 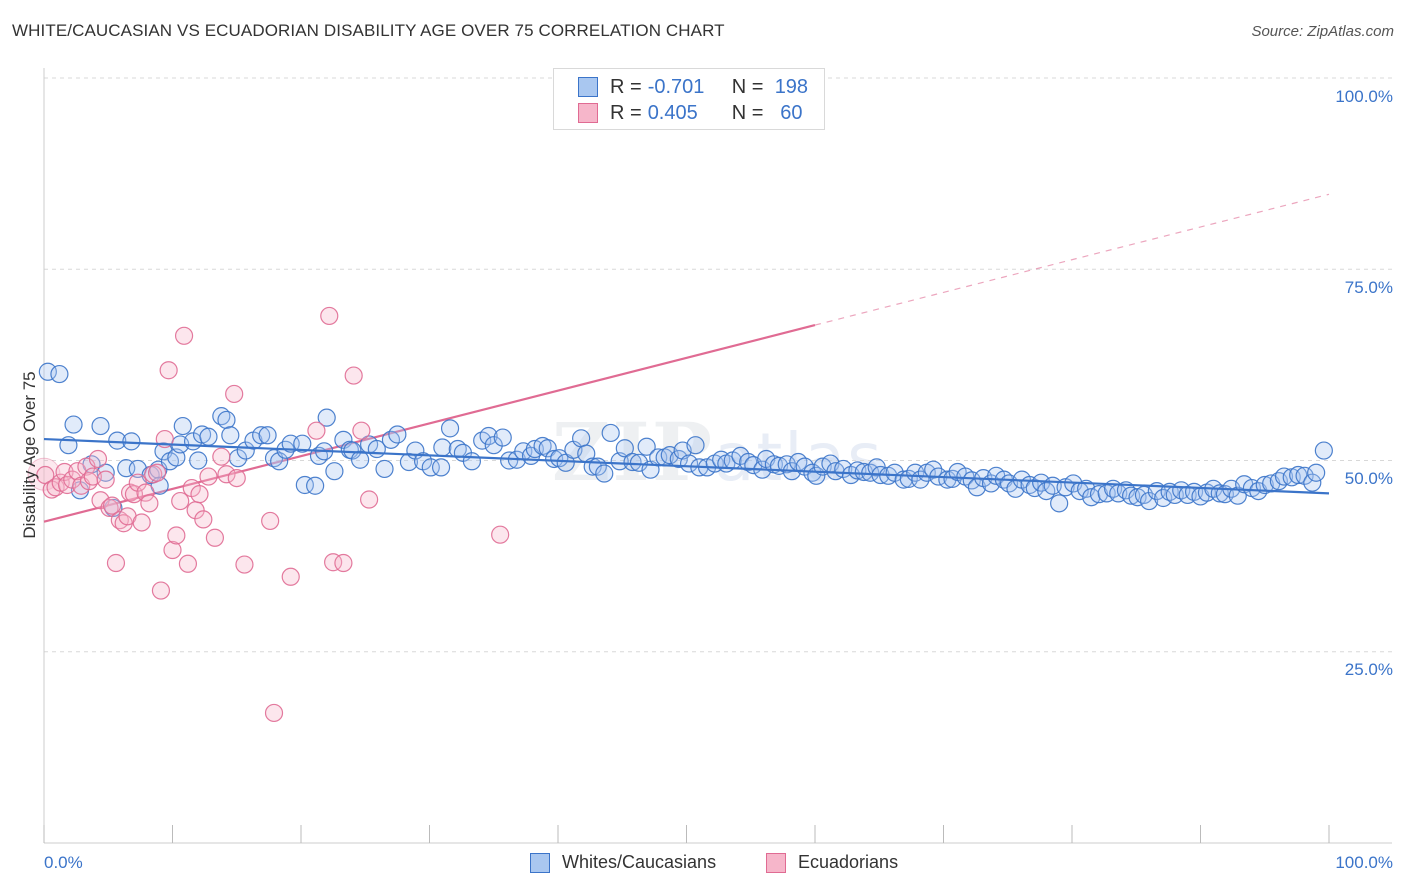 I want to click on y-tick-75: 75.0%, so click(x=1368, y=287).